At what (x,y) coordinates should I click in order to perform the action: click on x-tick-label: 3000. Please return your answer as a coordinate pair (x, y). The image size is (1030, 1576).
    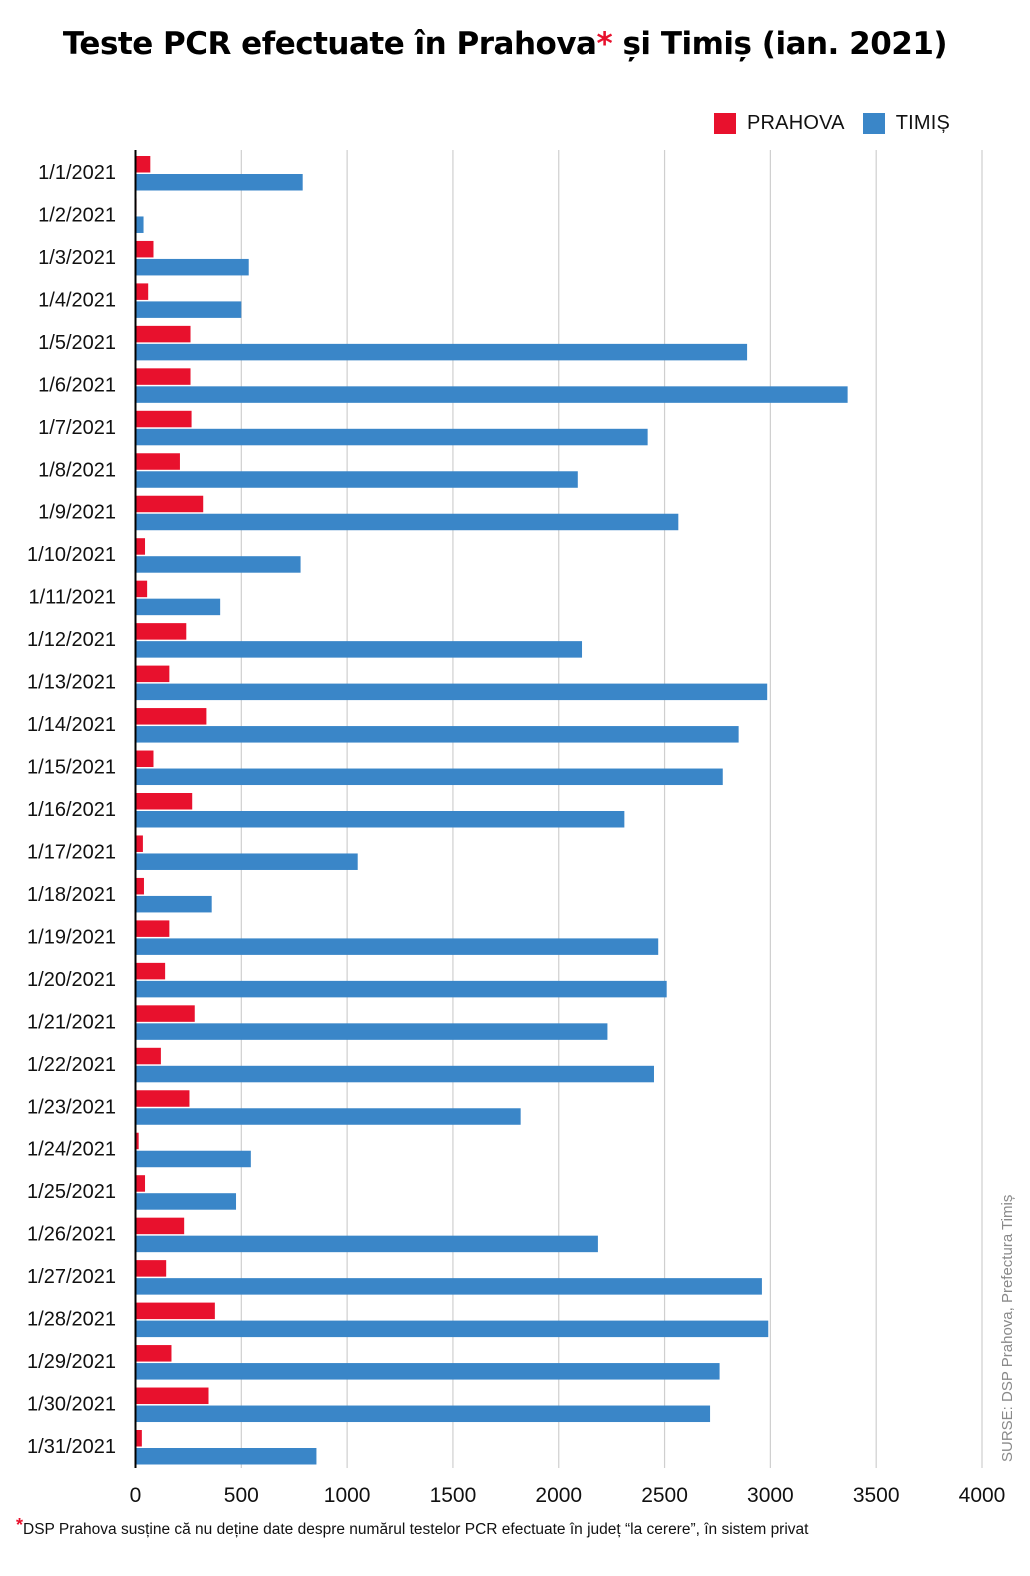
    Looking at the image, I should click on (770, 1495).